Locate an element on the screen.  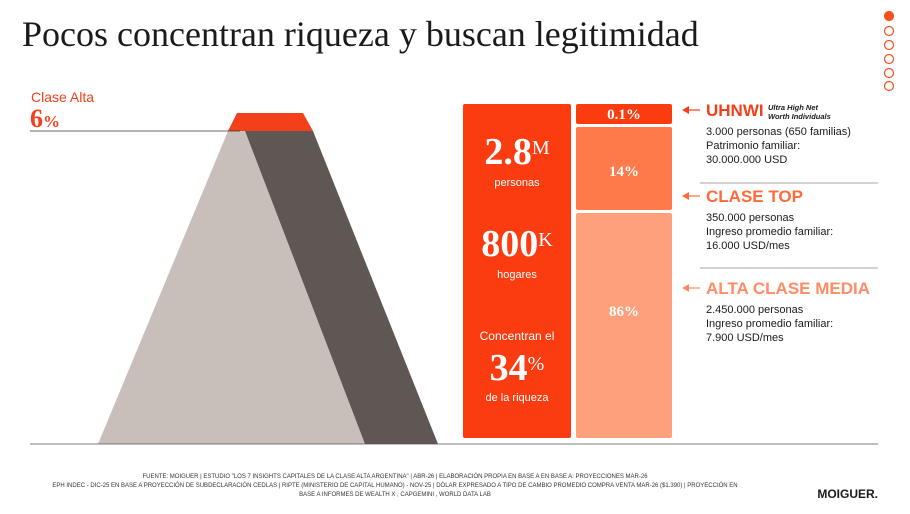
nav-dot-active is located at coordinates (889, 16).